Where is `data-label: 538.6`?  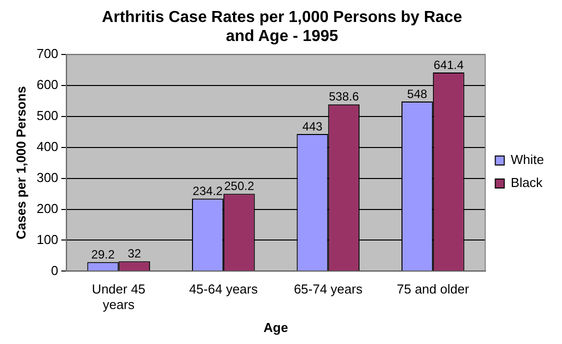 data-label: 538.6 is located at coordinates (344, 97).